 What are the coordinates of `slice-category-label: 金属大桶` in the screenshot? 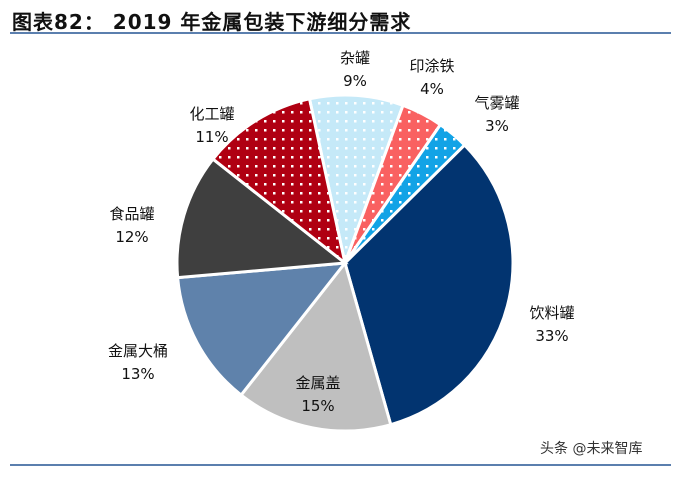 It's located at (138, 351).